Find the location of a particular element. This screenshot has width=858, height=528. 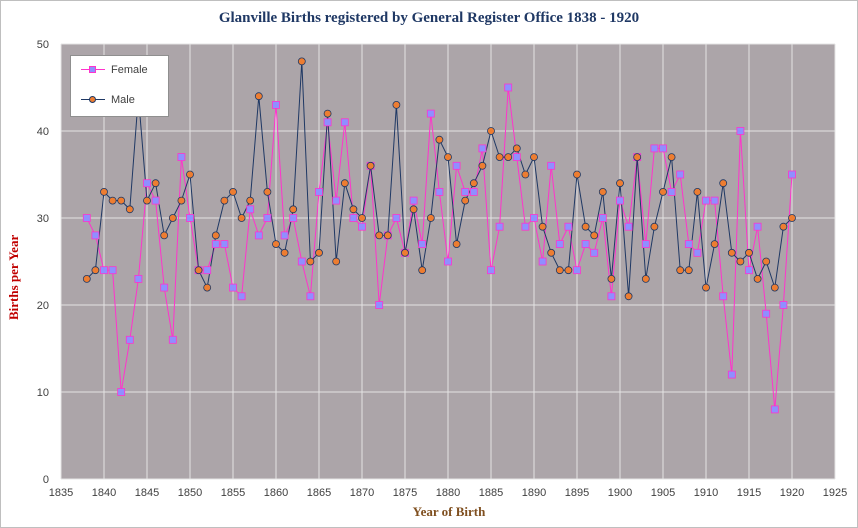

x-tick-label: 1885 is located at coordinates (491, 493).